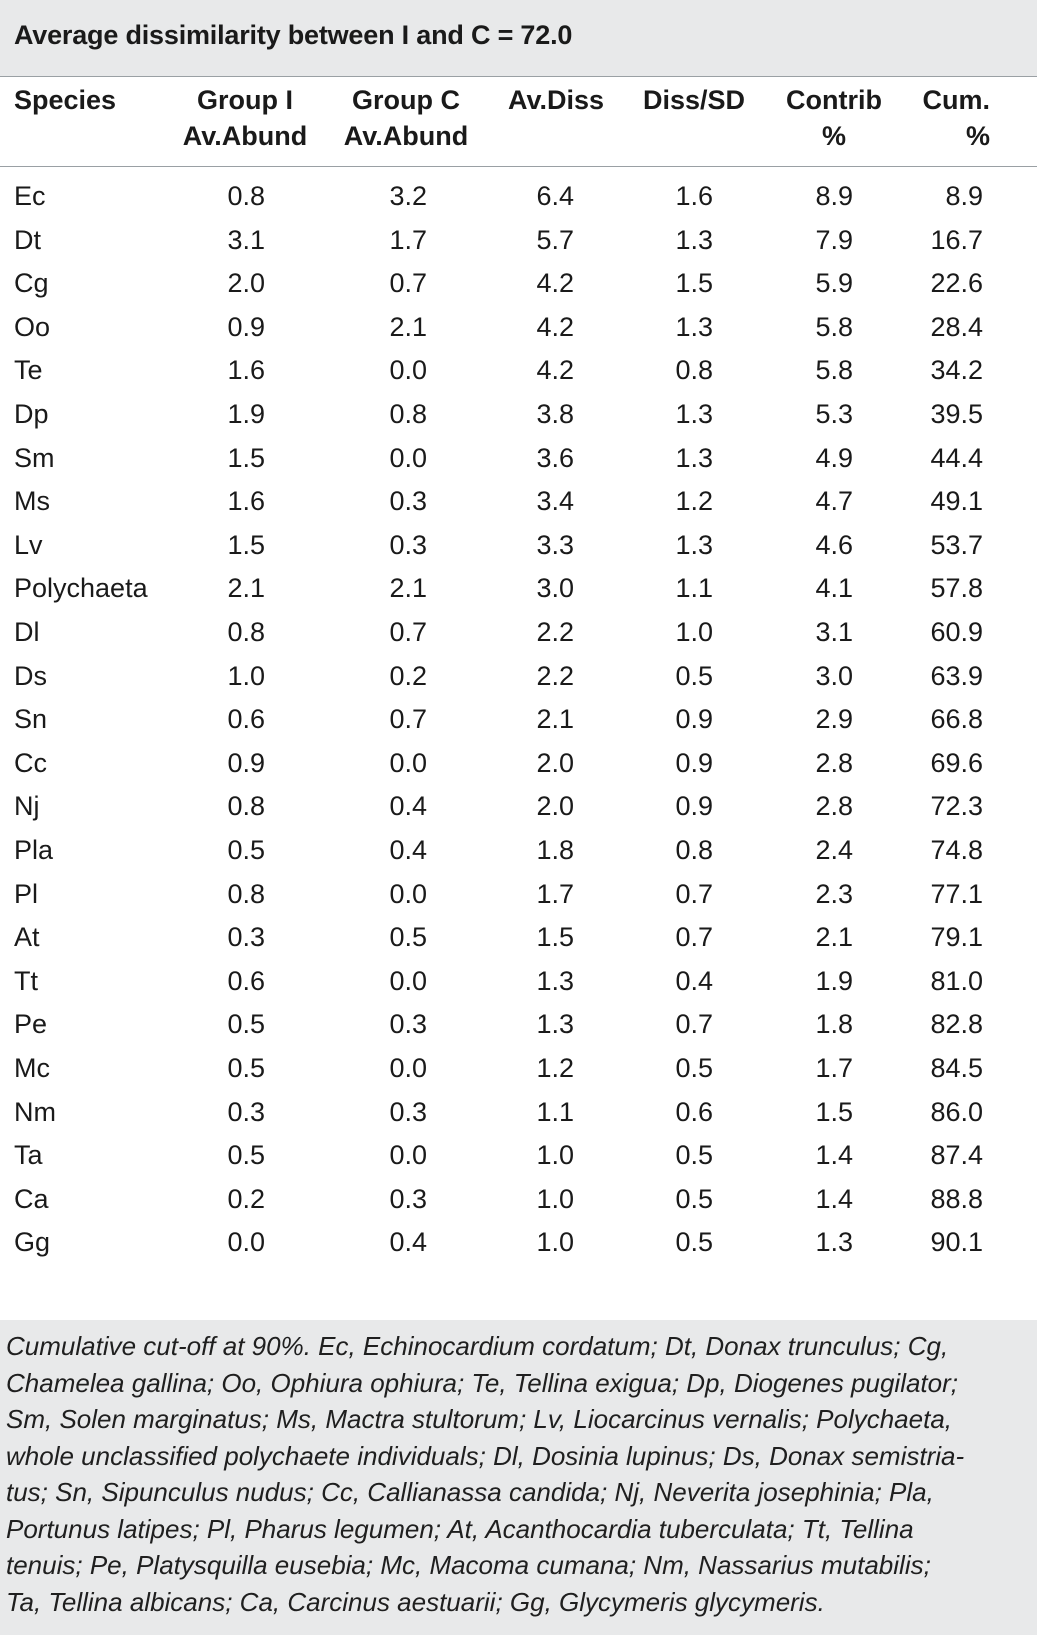 The width and height of the screenshot is (1037, 1635). What do you see at coordinates (956, 980) in the screenshot?
I see `cell-cum-pct: 81.0` at bounding box center [956, 980].